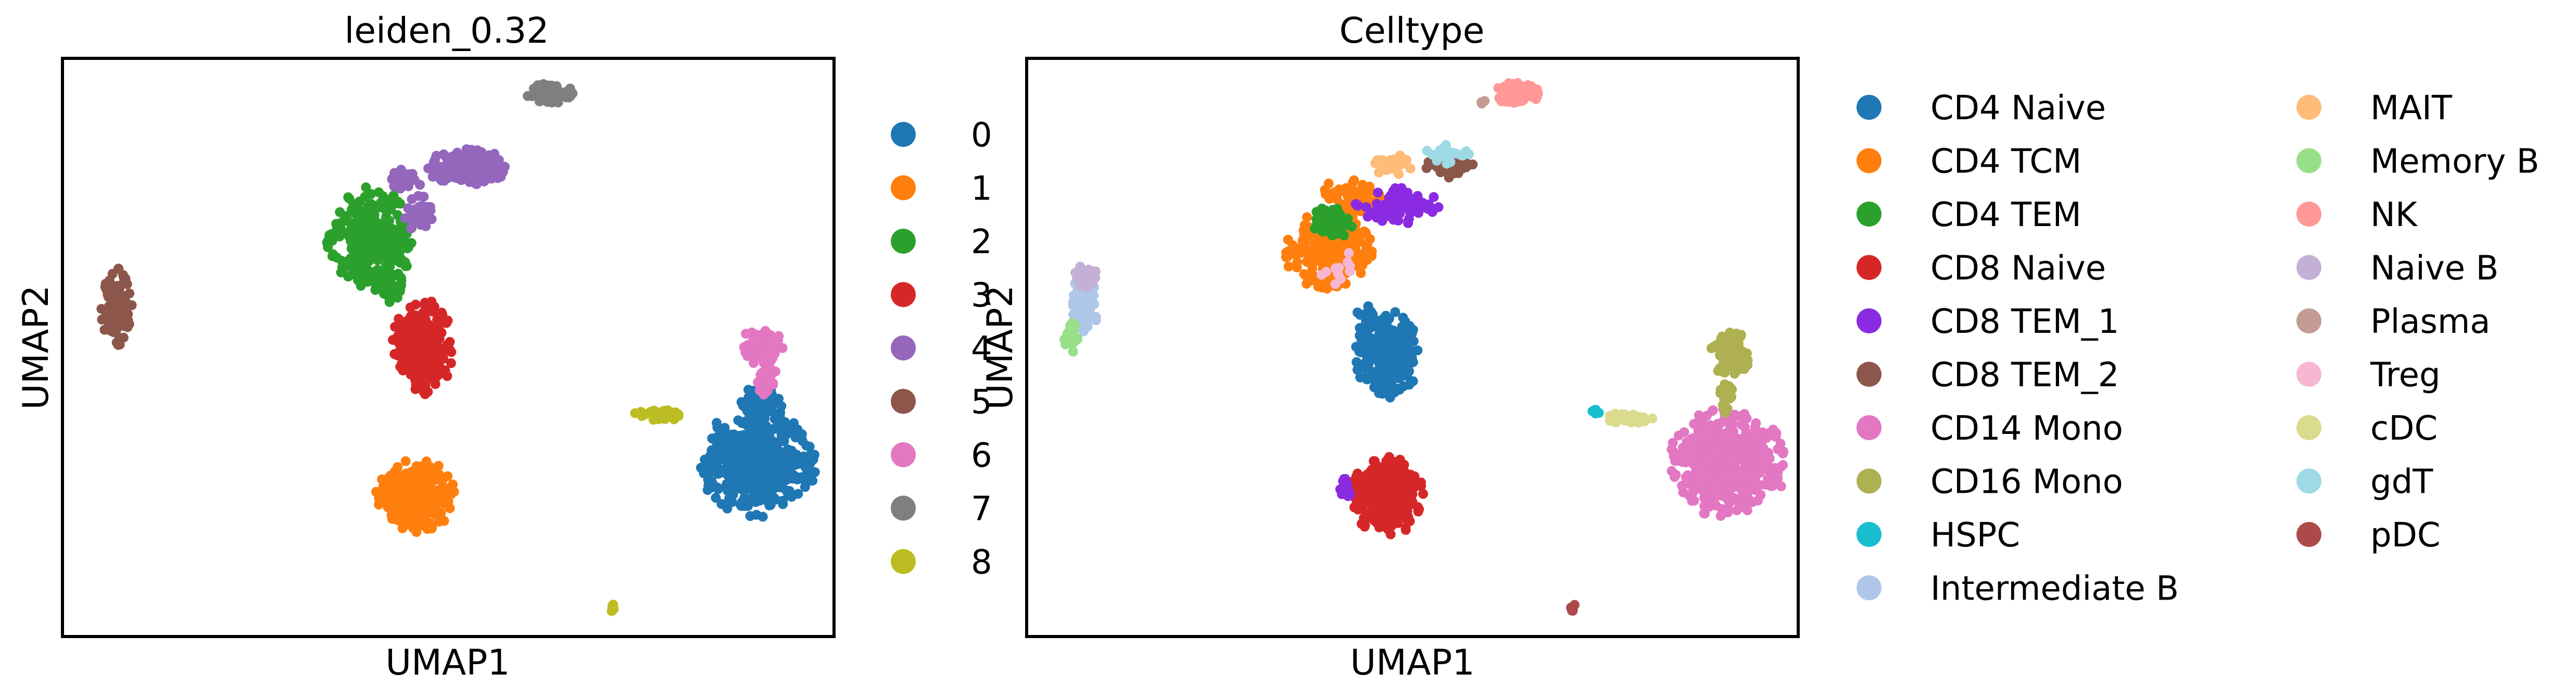  I want to click on legend-label: CD8 TEM_1, so click(2024, 322).